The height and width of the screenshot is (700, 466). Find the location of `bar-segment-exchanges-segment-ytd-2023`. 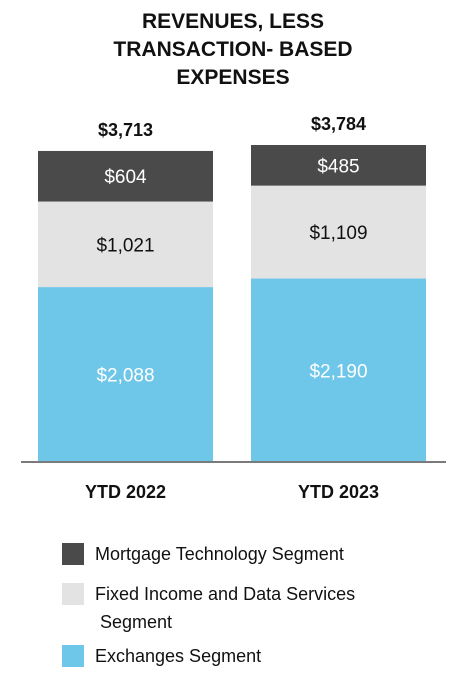

bar-segment-exchanges-segment-ytd-2023 is located at coordinates (338, 370).